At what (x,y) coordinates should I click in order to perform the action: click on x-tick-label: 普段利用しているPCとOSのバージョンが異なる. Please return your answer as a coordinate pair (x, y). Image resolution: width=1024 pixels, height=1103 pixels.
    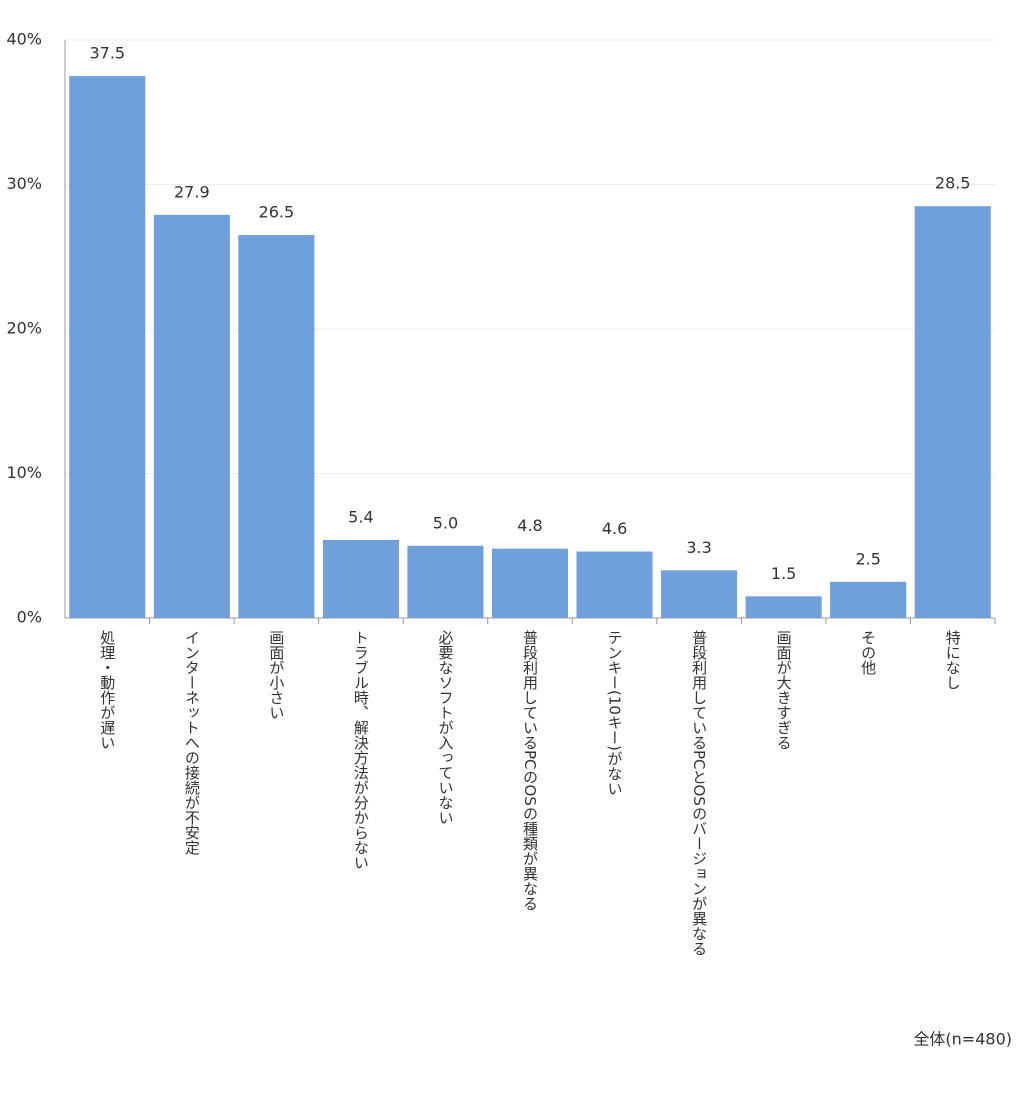
    Looking at the image, I should click on (699, 793).